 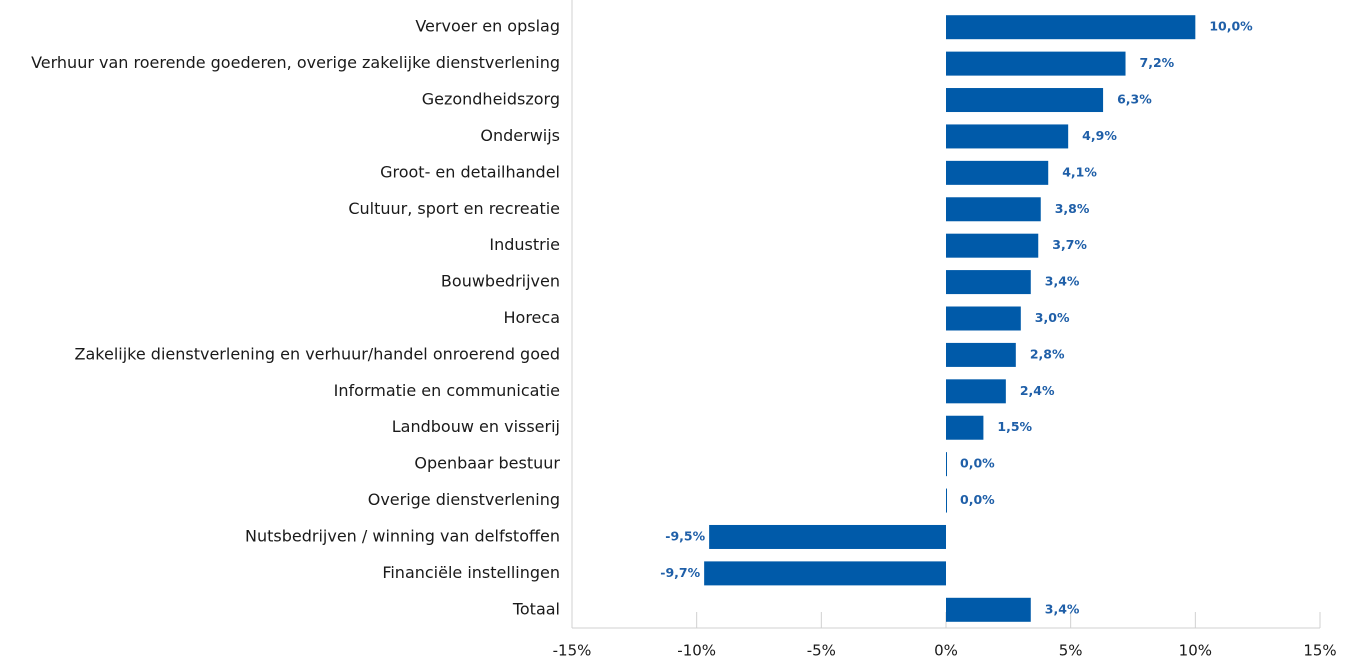 What do you see at coordinates (1037, 390) in the screenshot?
I see `value-label: 2,4%` at bounding box center [1037, 390].